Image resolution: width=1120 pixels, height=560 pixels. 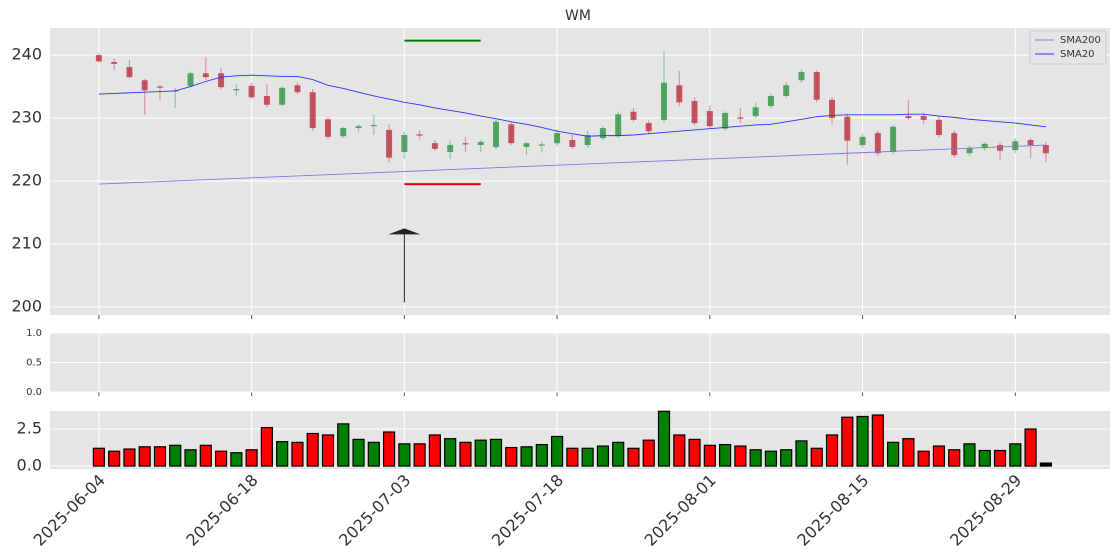 I want to click on y-tick-label: 210, so click(x=26, y=242).